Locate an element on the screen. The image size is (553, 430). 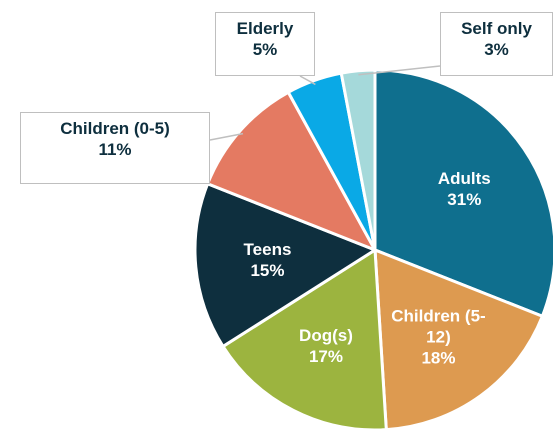
slice-label: Adults 31% is located at coordinates (464, 189).